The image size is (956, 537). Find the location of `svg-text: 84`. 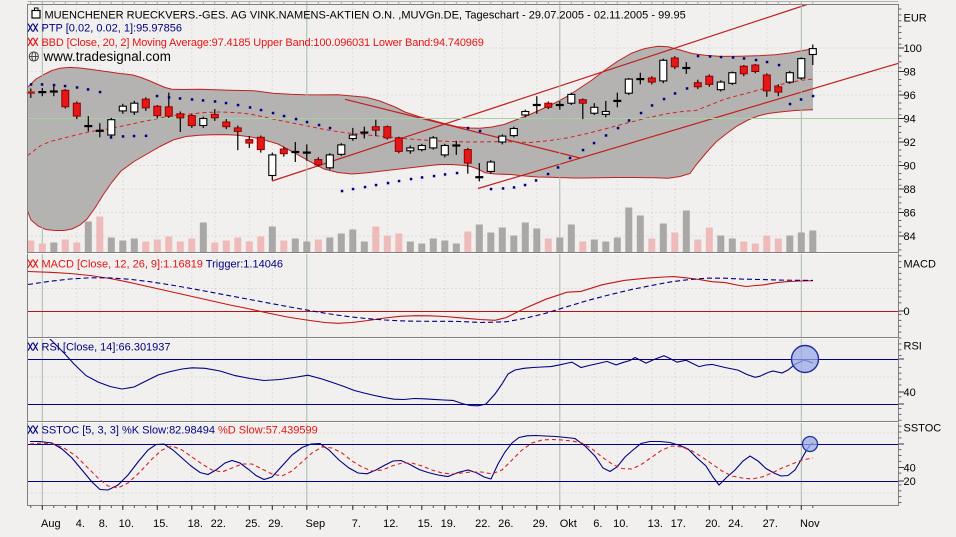

svg-text: 84 is located at coordinates (910, 237).